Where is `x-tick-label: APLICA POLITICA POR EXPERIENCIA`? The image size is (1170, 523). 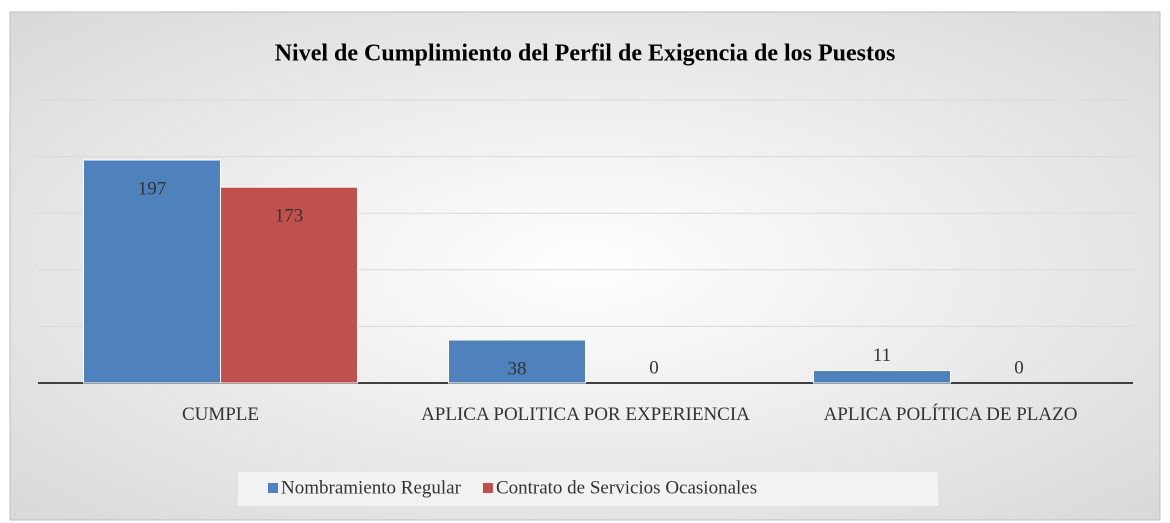
x-tick-label: APLICA POLITICA POR EXPERIENCIA is located at coordinates (585, 414).